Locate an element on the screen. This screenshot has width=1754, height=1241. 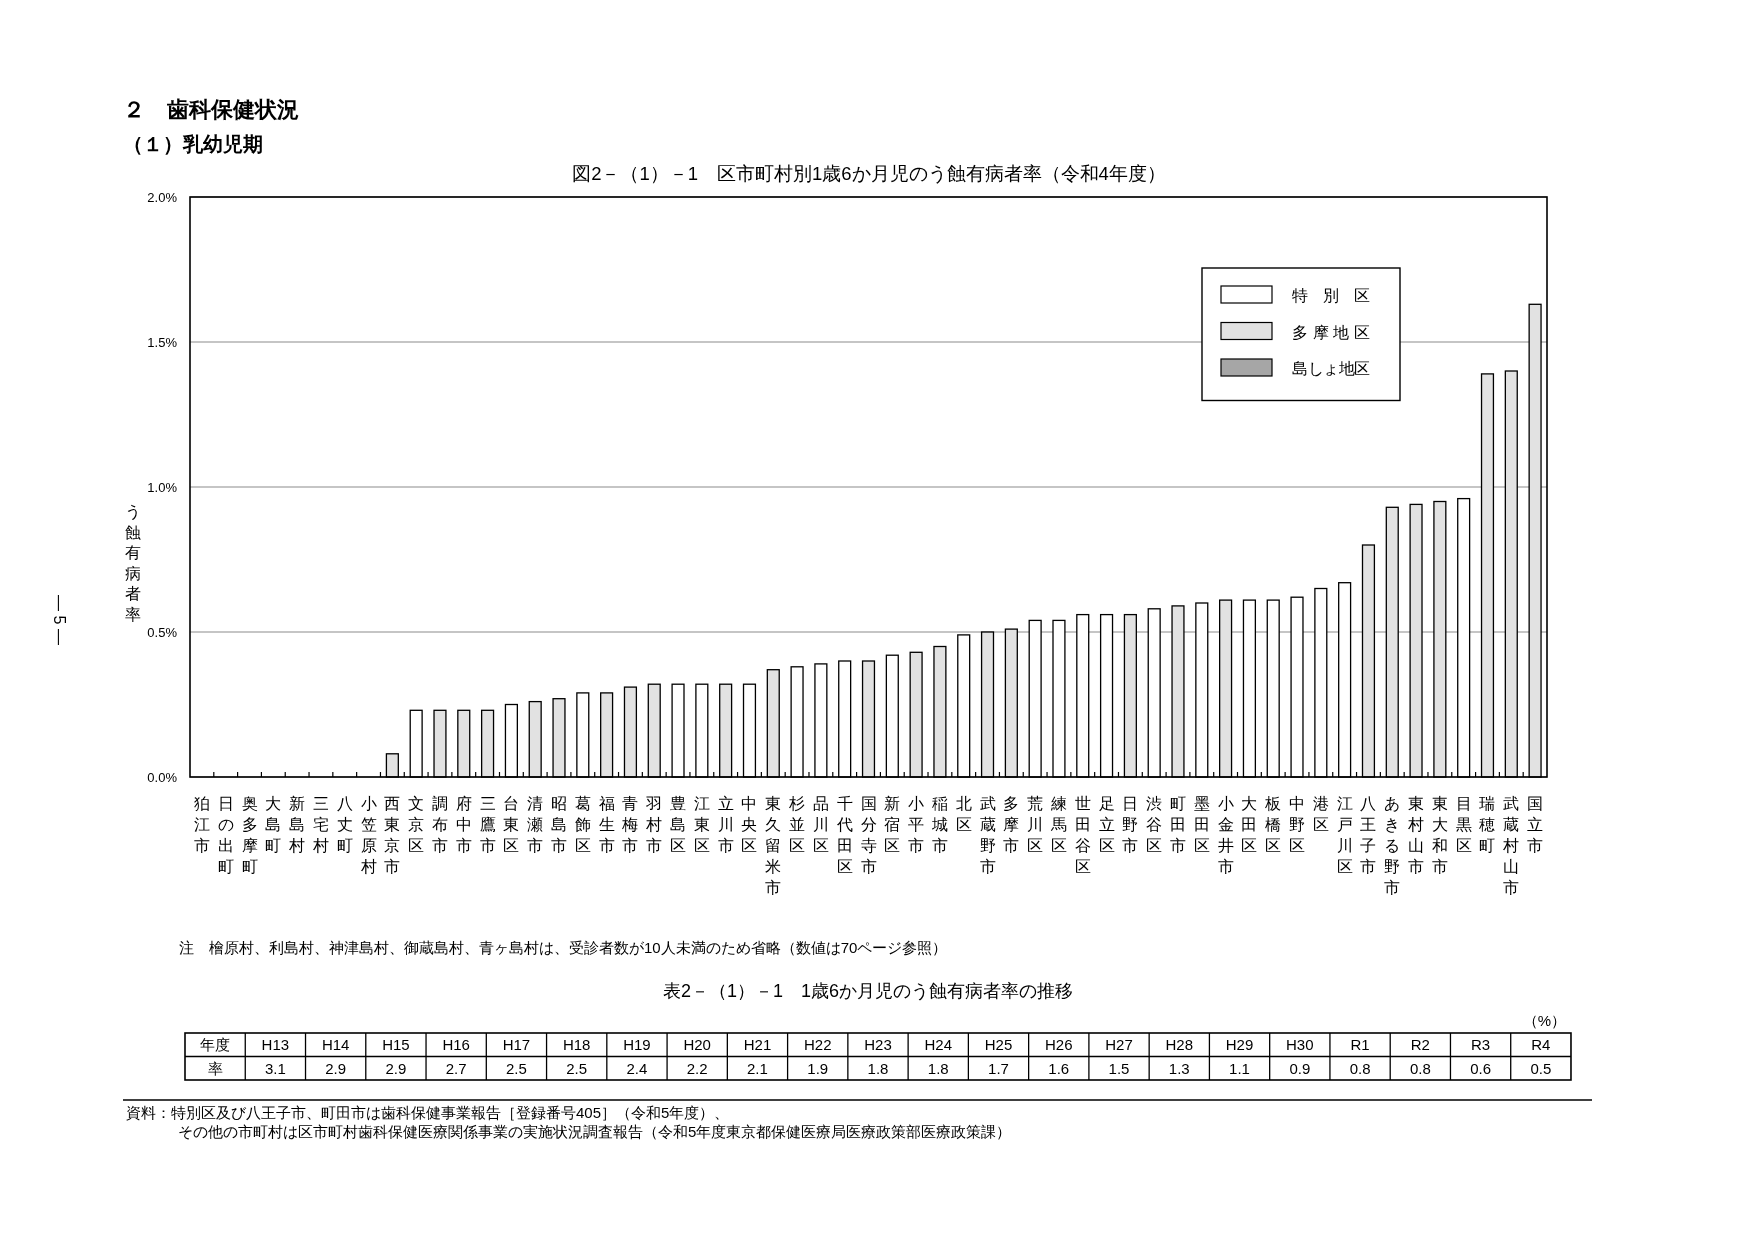
xtick: 品川区 is located at coordinates (820, 824).